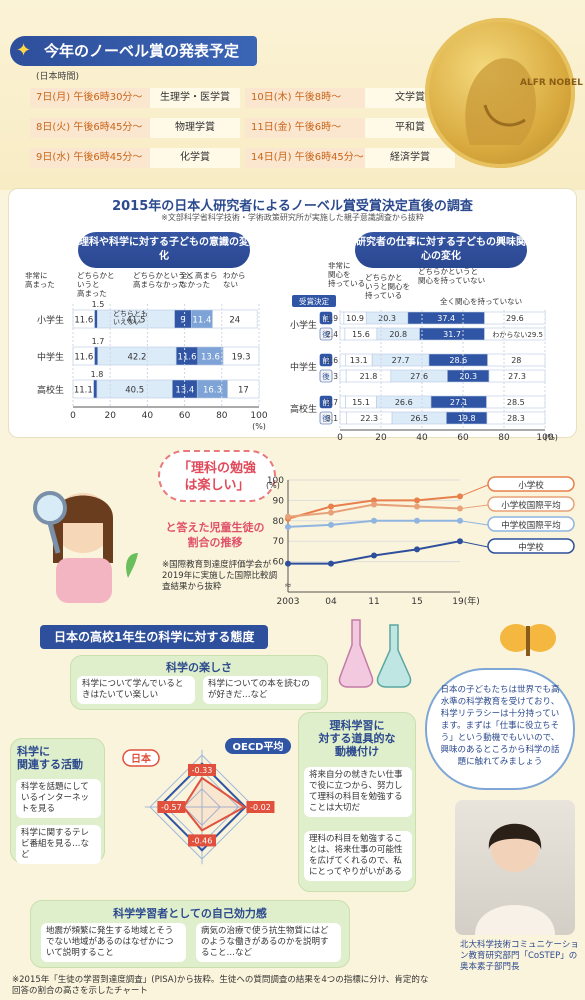 The height and width of the screenshot is (1000, 585). I want to click on data-label: 3.1, so click(332, 418).